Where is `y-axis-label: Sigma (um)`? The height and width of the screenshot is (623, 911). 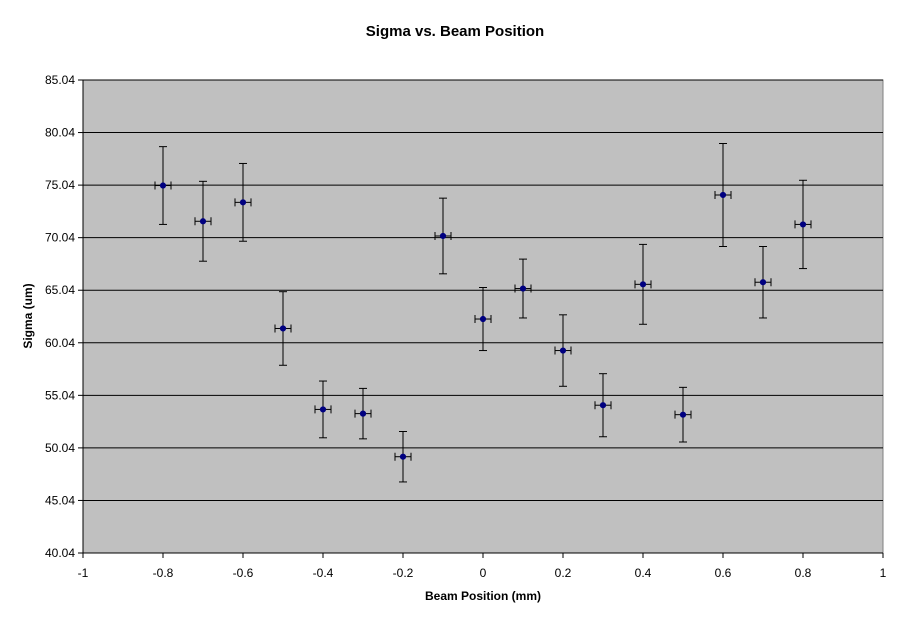 y-axis-label: Sigma (um) is located at coordinates (28, 315).